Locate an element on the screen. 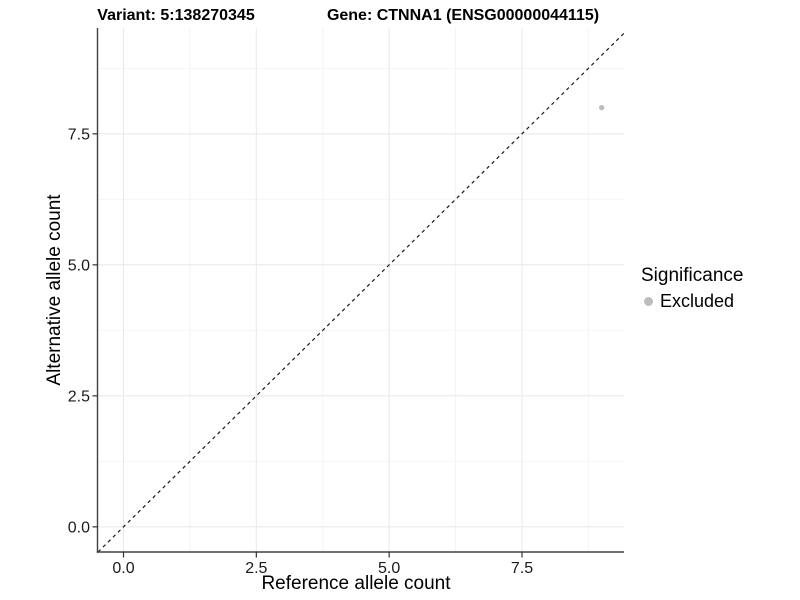 This screenshot has width=800, height=600. data-point is located at coordinates (601, 107).